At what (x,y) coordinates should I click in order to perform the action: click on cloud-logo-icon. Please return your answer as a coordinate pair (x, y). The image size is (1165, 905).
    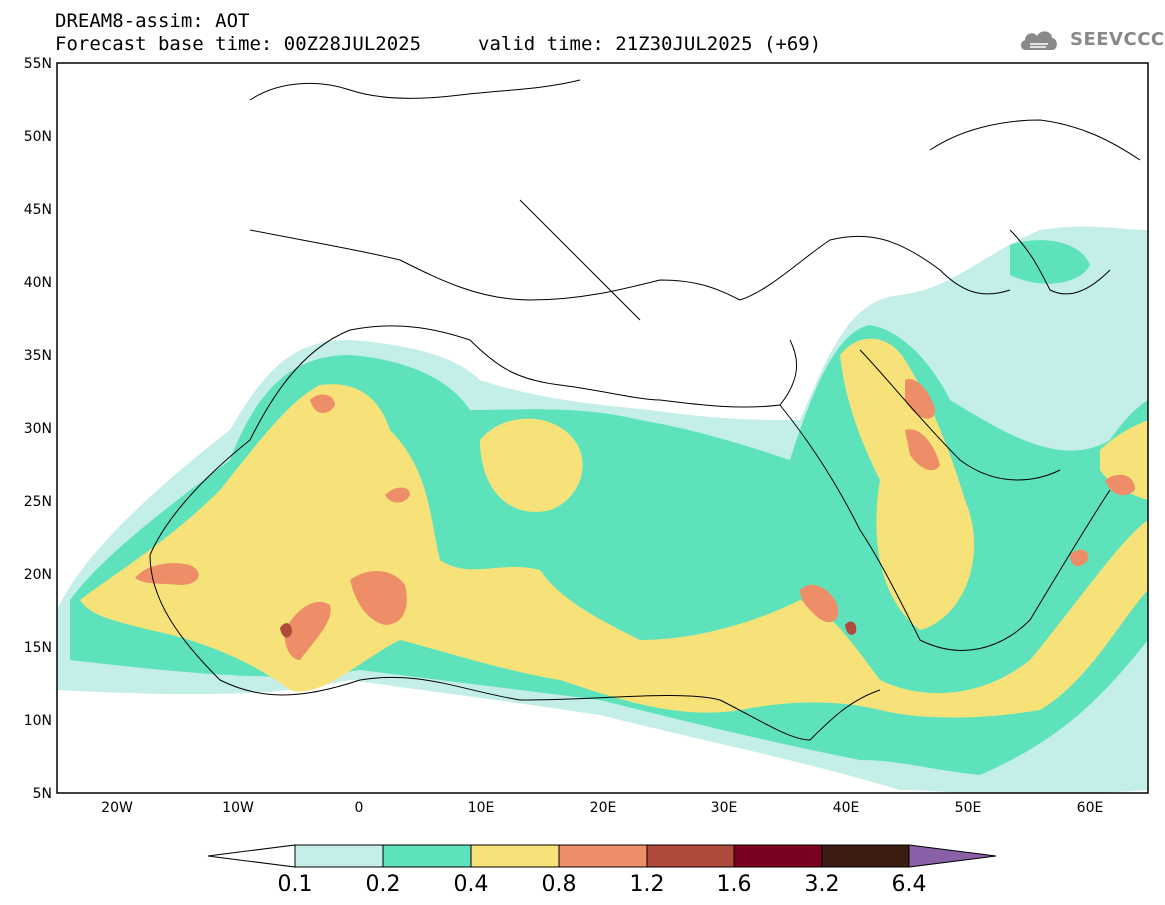
    Looking at the image, I should click on (1038, 40).